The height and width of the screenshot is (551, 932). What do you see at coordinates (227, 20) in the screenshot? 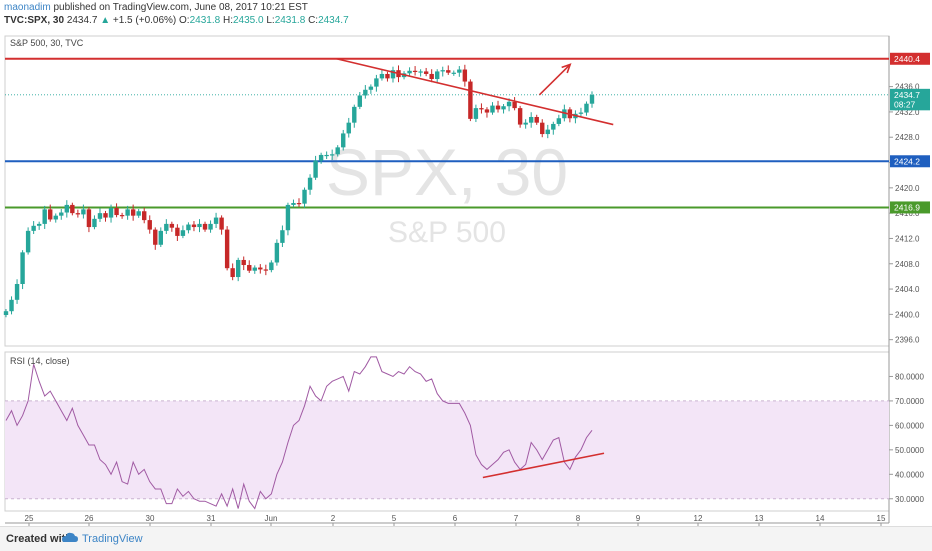
I see `high-label: H:` at bounding box center [227, 20].